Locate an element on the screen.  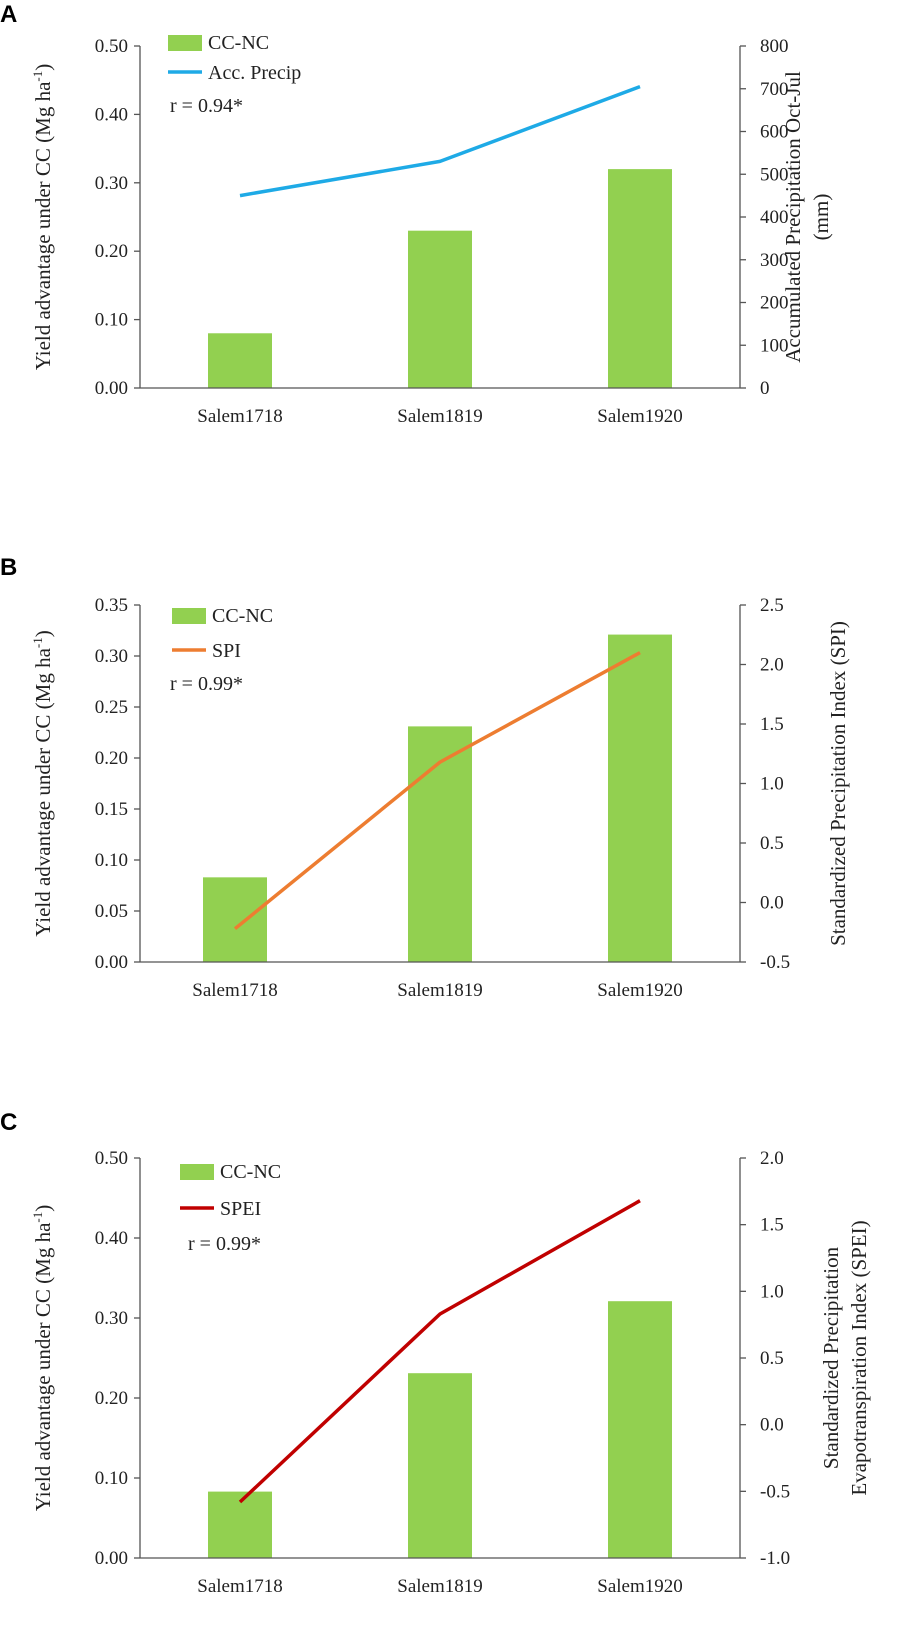
panel-letter: A is located at coordinates (8, 14).